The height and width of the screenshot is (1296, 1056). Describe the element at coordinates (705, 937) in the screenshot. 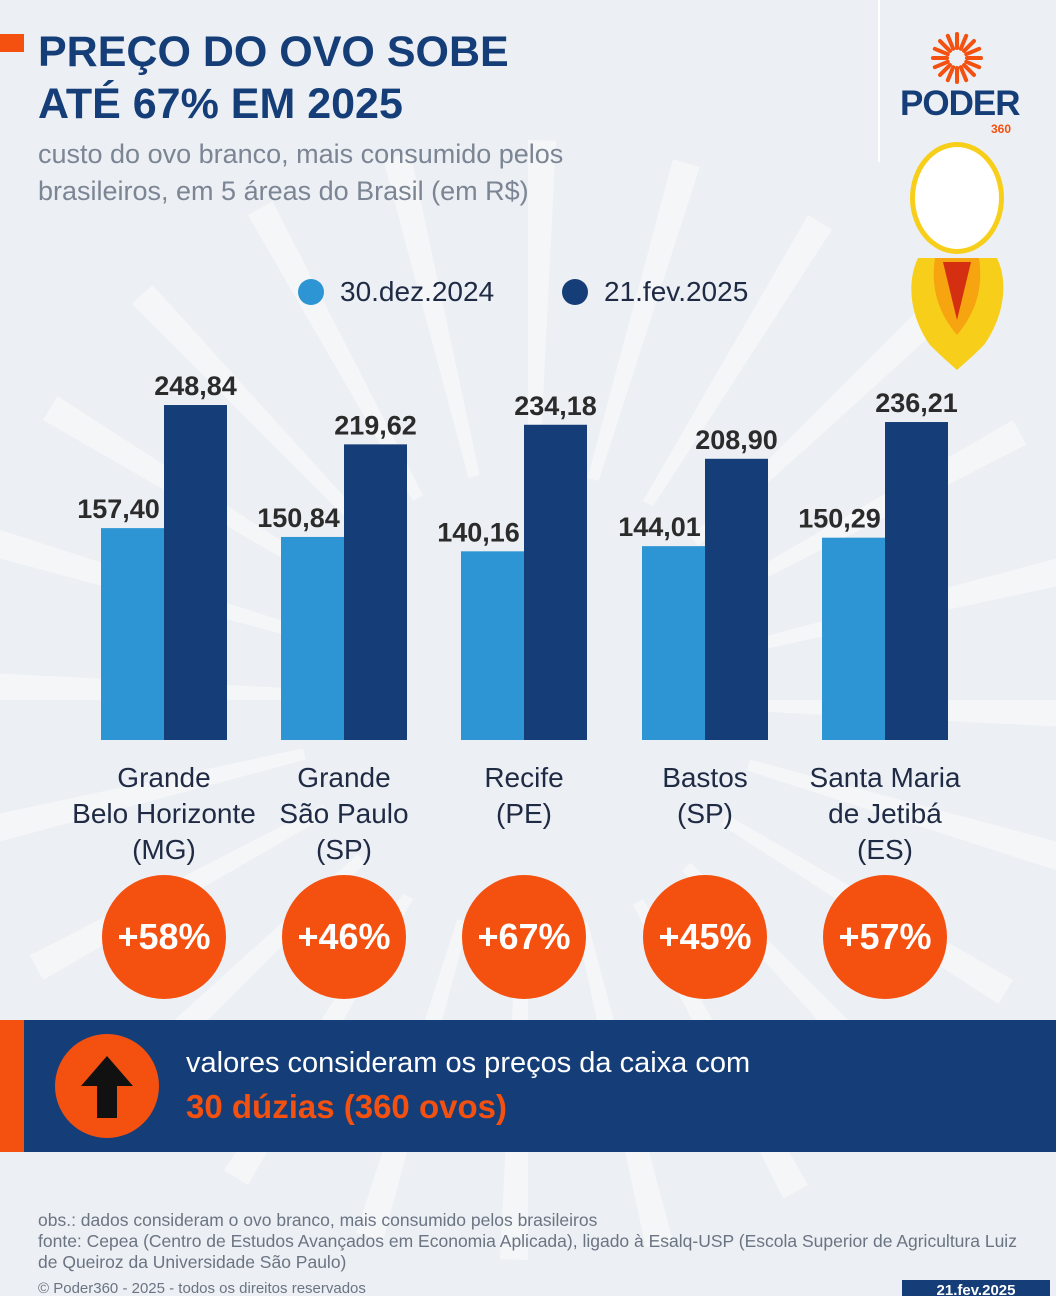

I see `change-badge-3: +45%` at that location.